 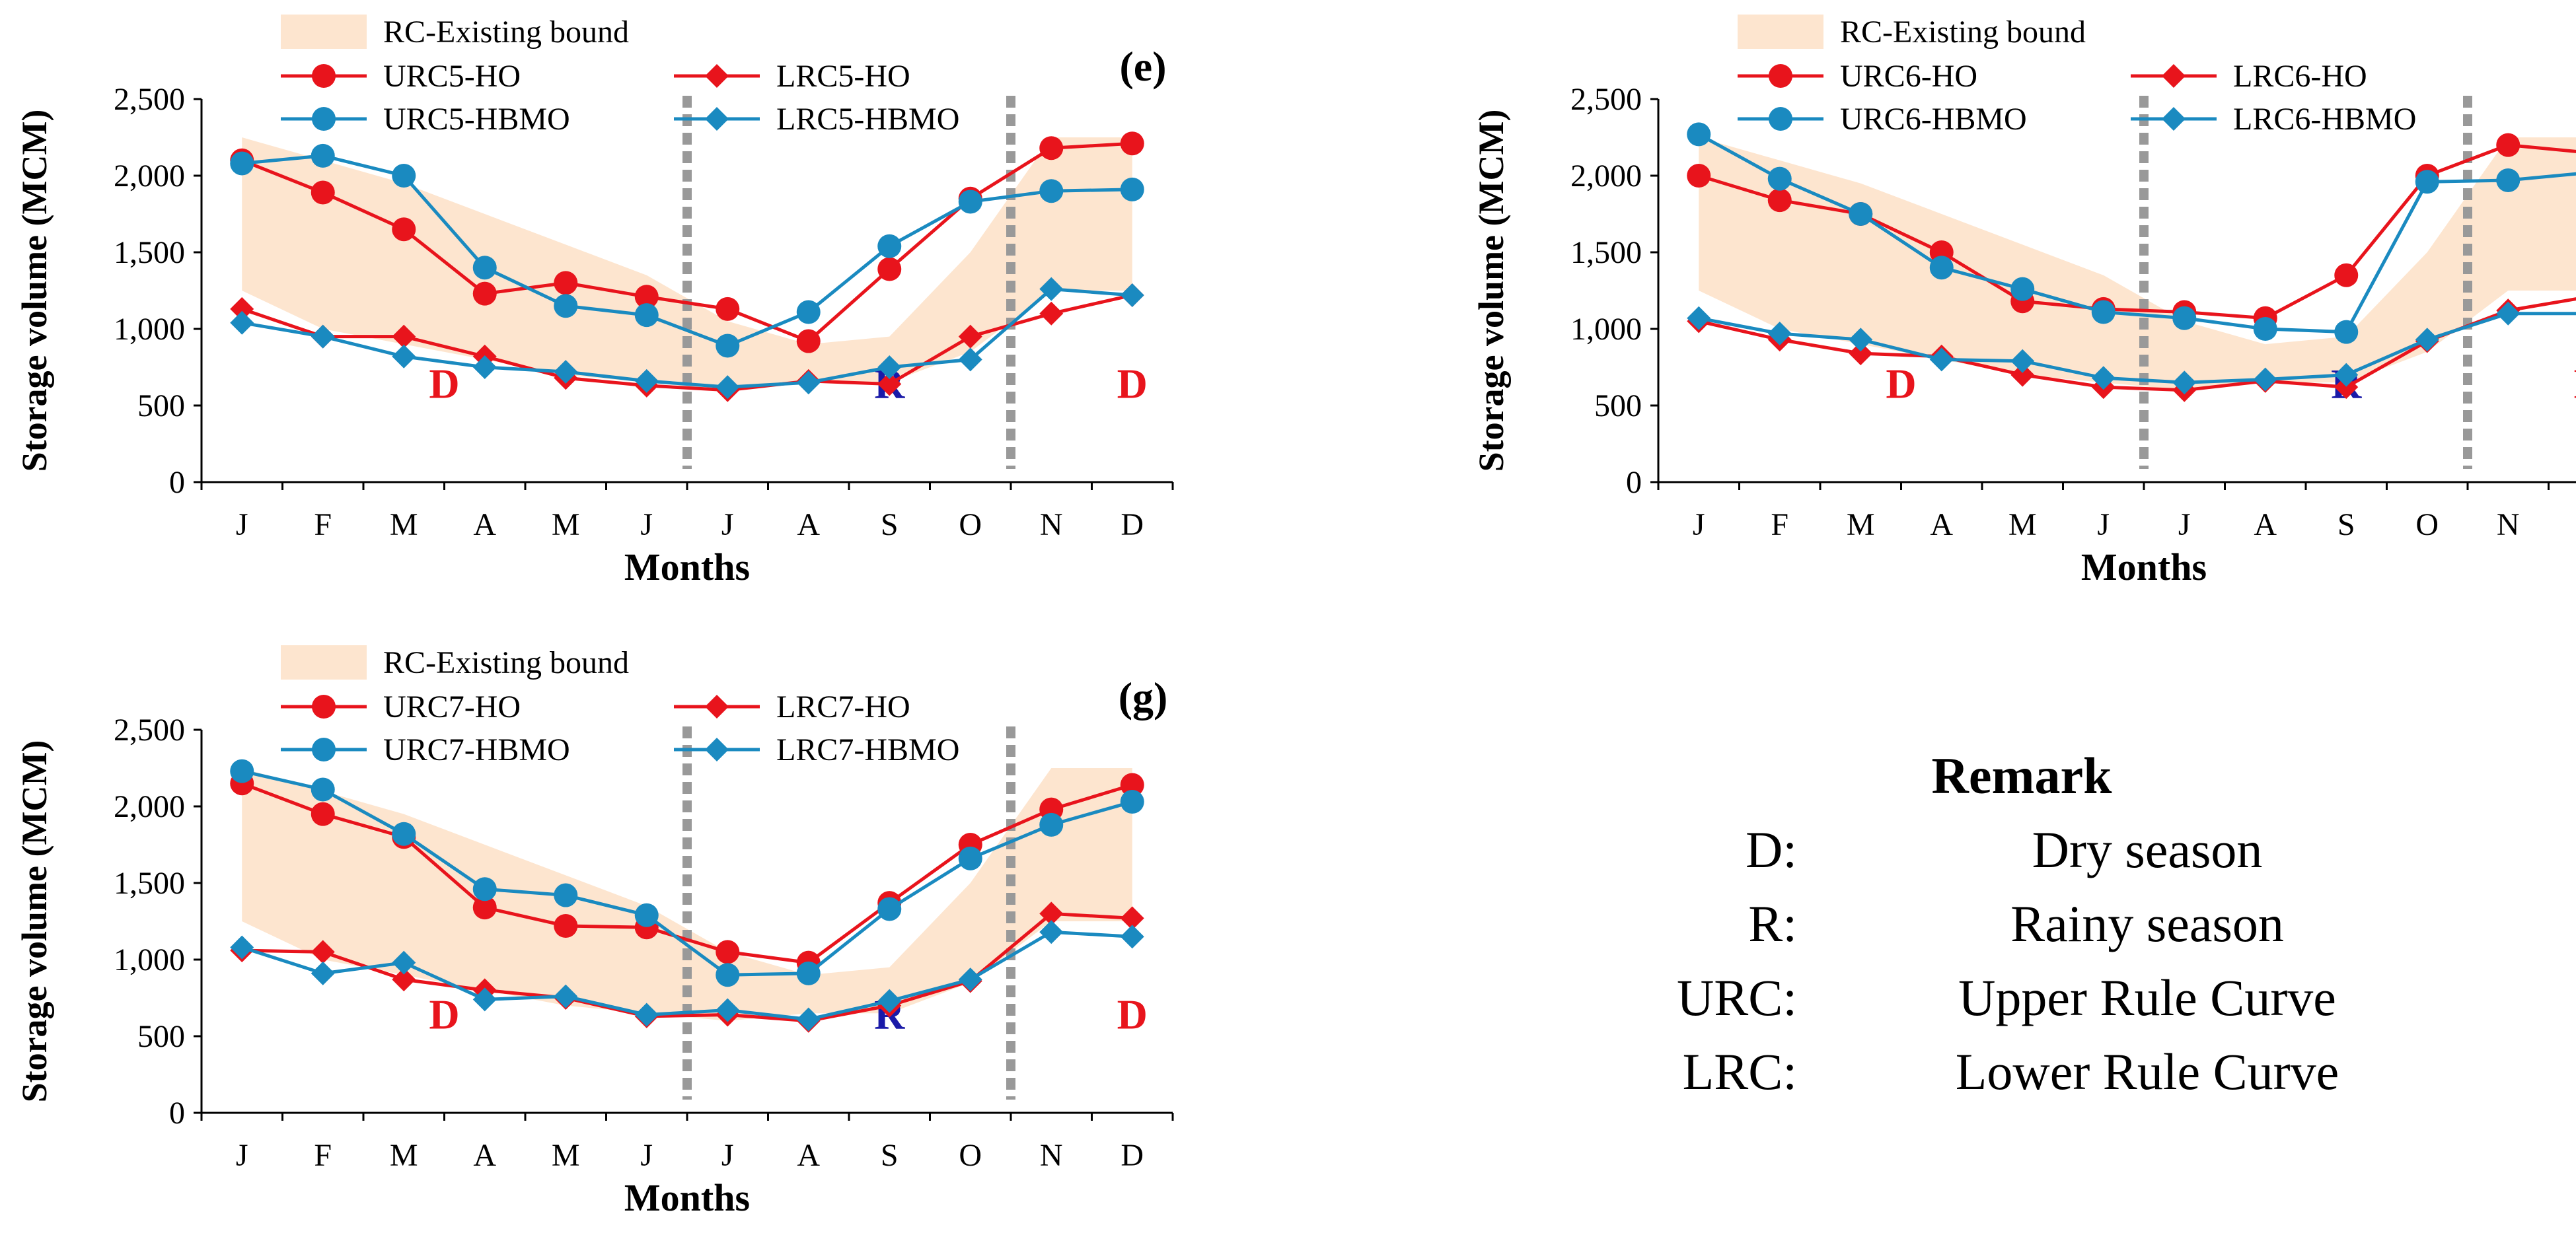 I want to click on remark-abbr: LRC:, so click(x=1739, y=1071).